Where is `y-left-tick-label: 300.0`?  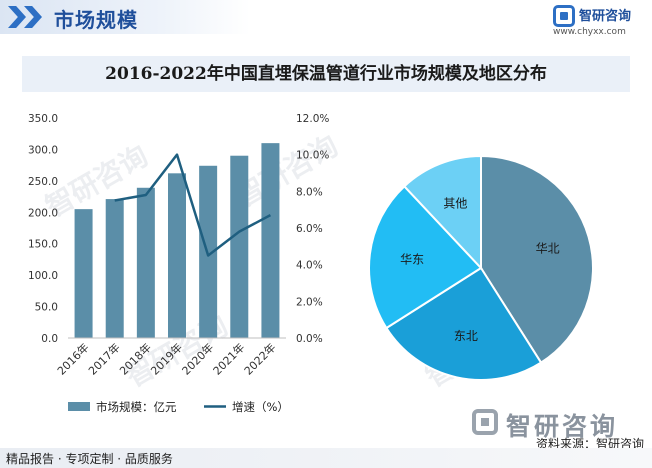 y-left-tick-label: 300.0 is located at coordinates (43, 150).